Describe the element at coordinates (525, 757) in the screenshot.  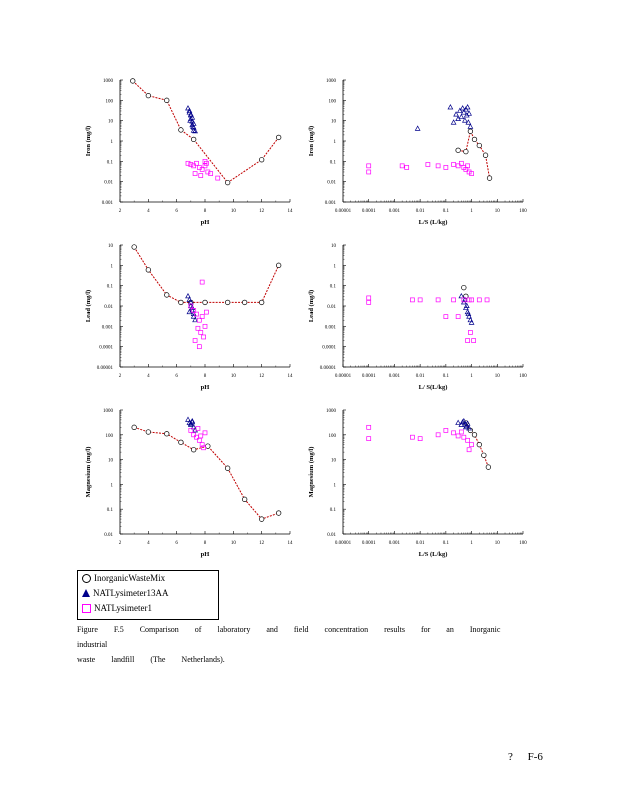
I see `page-number: ? F-6` at that location.